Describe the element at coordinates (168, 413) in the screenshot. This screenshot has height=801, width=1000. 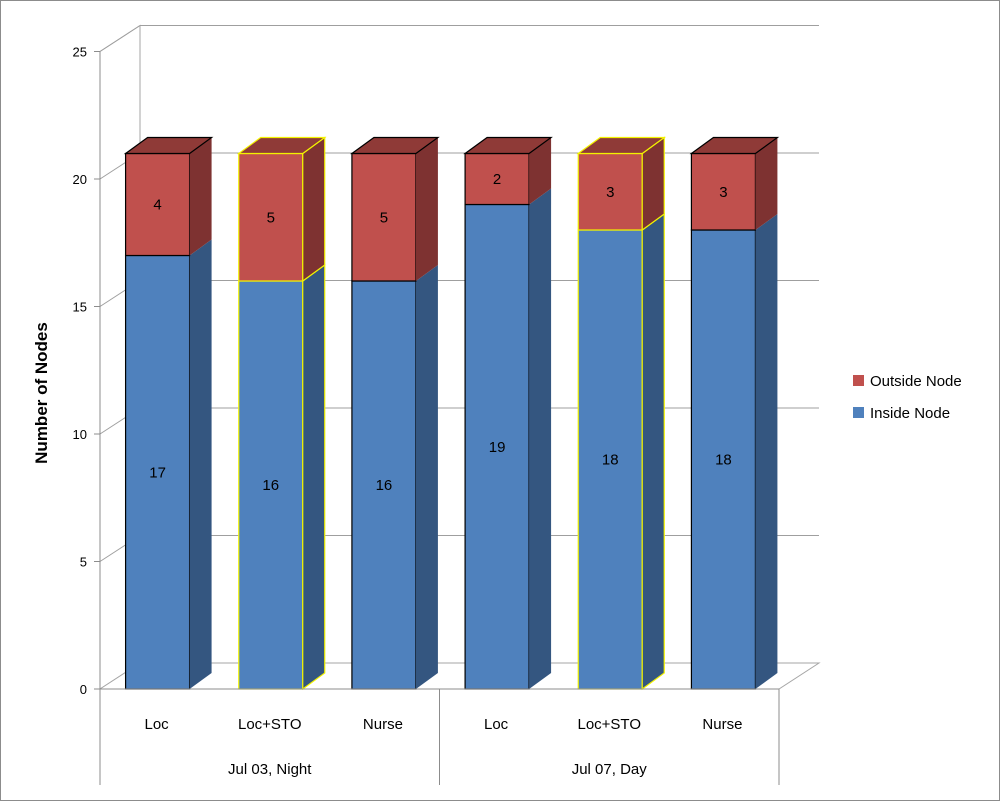
I see `bar-stack: 17 4` at that location.